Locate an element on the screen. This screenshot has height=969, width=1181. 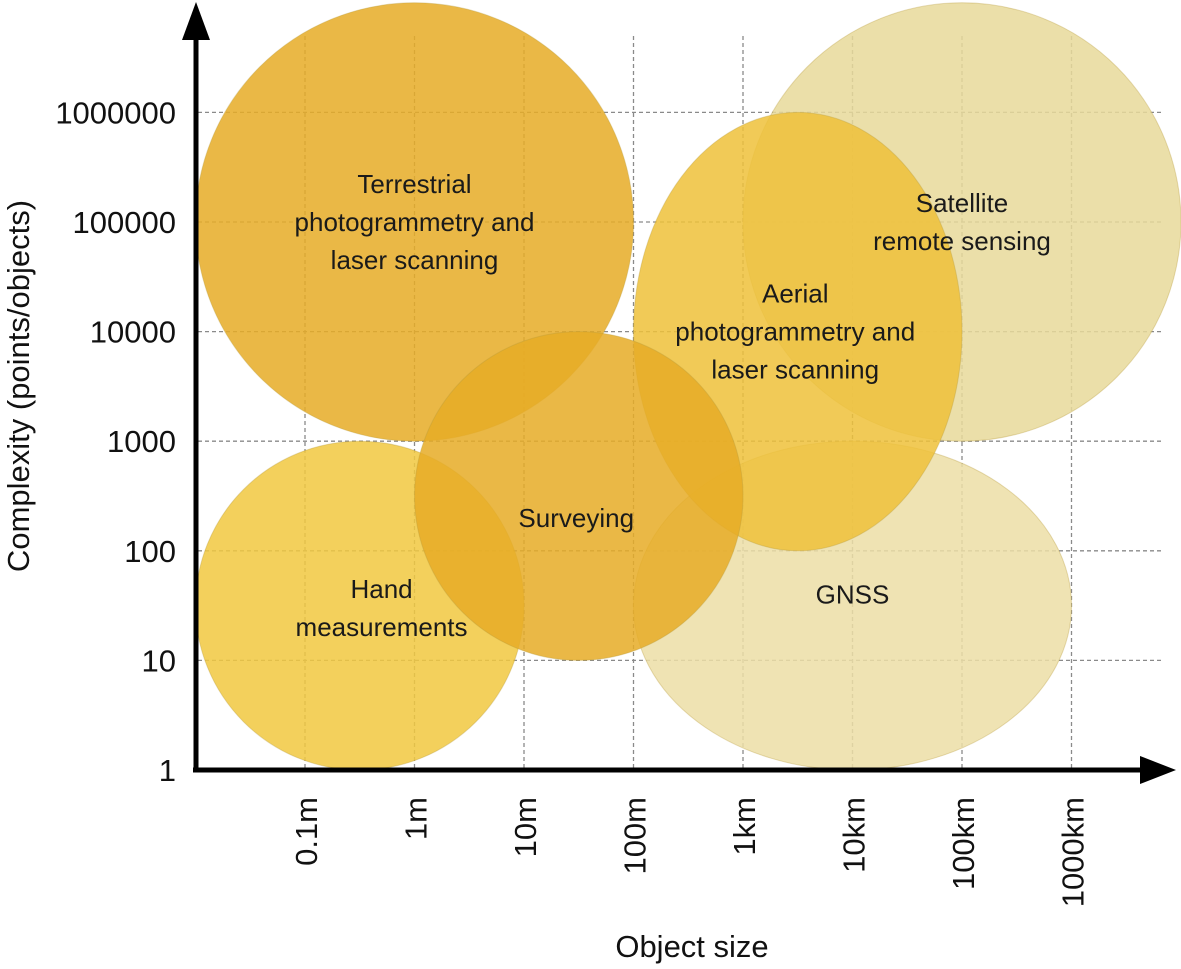
y-tick-label-6: 1000000 is located at coordinates (115, 112).